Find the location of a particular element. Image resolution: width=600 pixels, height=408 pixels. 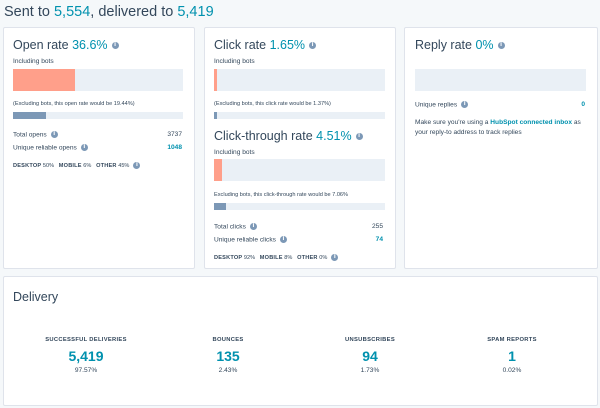

total-opens-value: 3737 is located at coordinates (174, 134).